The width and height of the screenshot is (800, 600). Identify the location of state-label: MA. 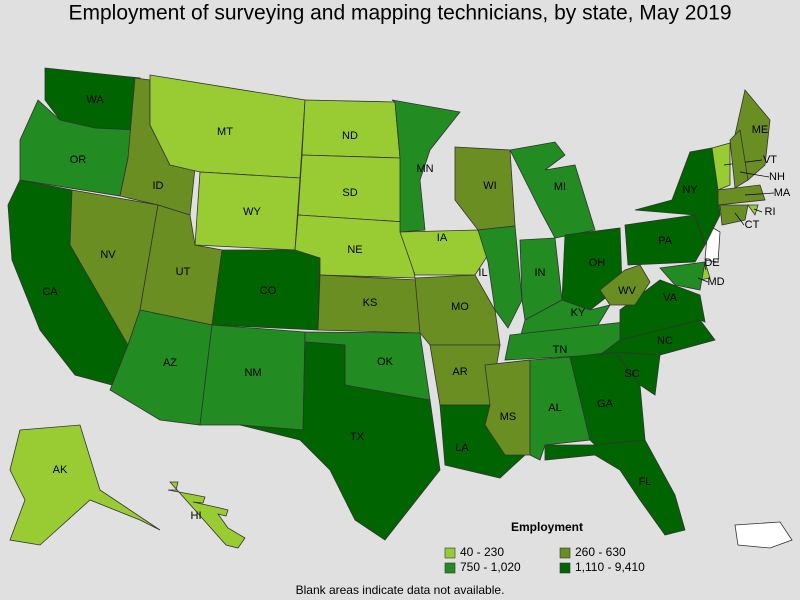
(782, 193).